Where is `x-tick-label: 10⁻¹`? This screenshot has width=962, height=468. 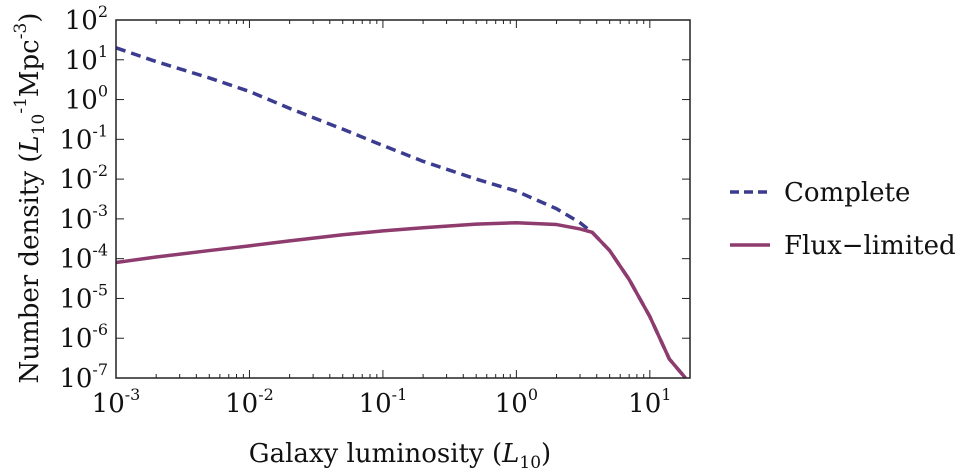
x-tick-label: 10⁻¹ is located at coordinates (383, 402).